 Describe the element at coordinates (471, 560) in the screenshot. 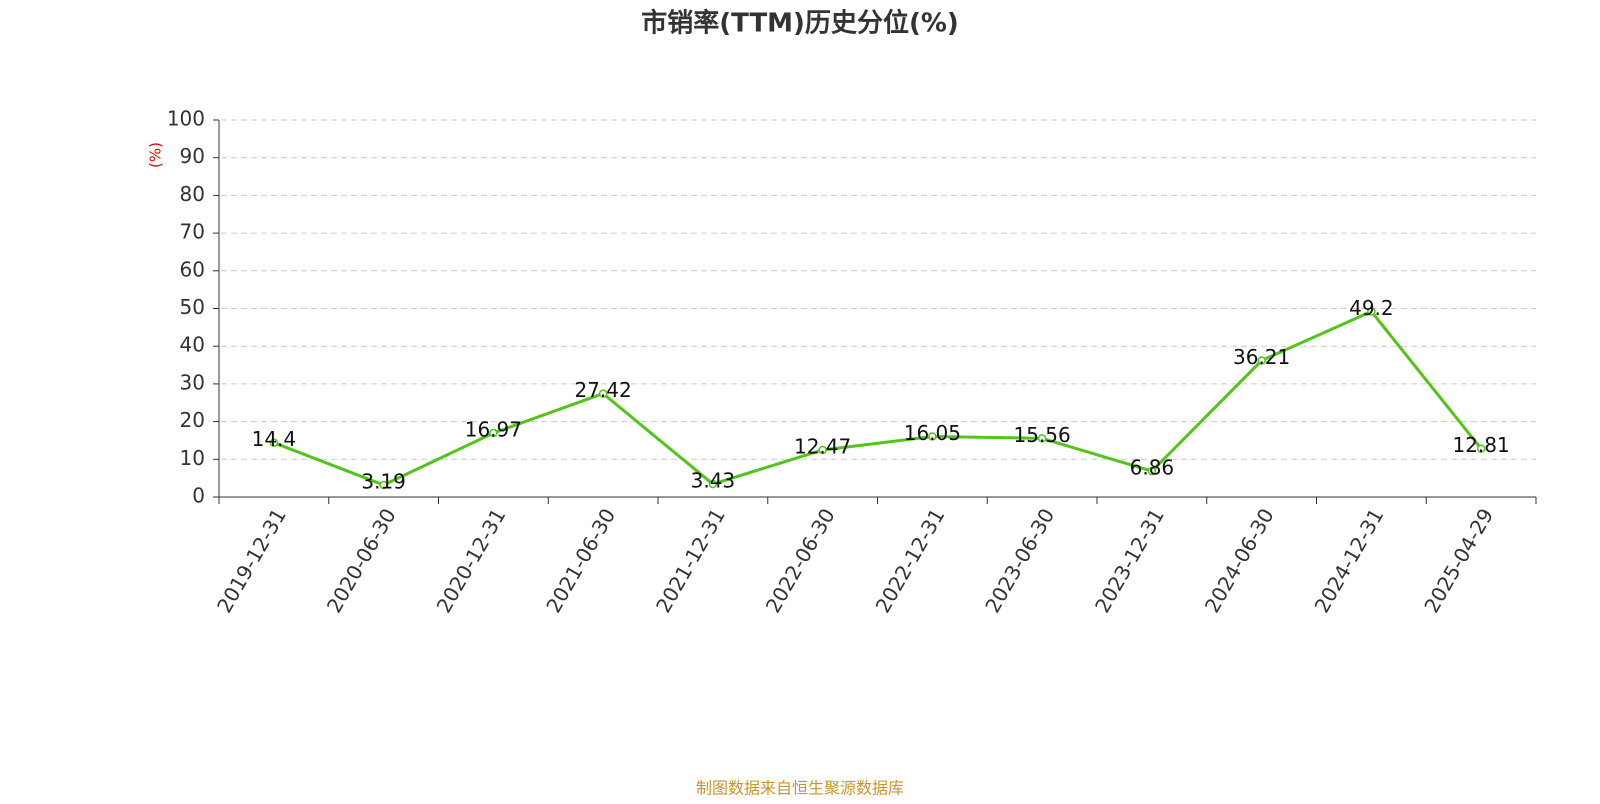

I see `x-tick-label: 2020-12-31` at that location.